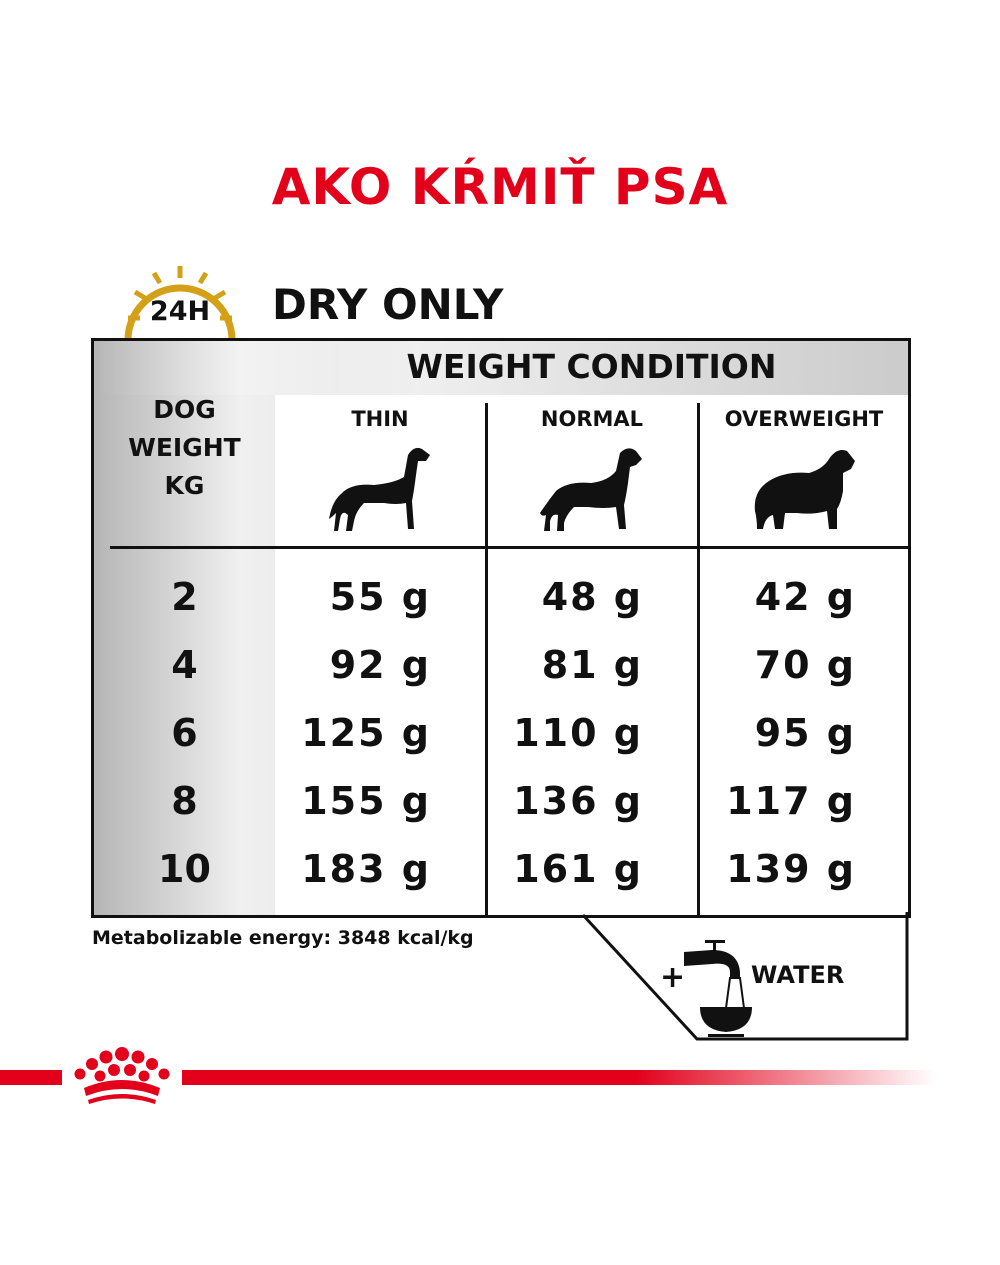 The image size is (1000, 1265). Describe the element at coordinates (184, 801) in the screenshot. I see `dog-weight-cell: 8` at that location.